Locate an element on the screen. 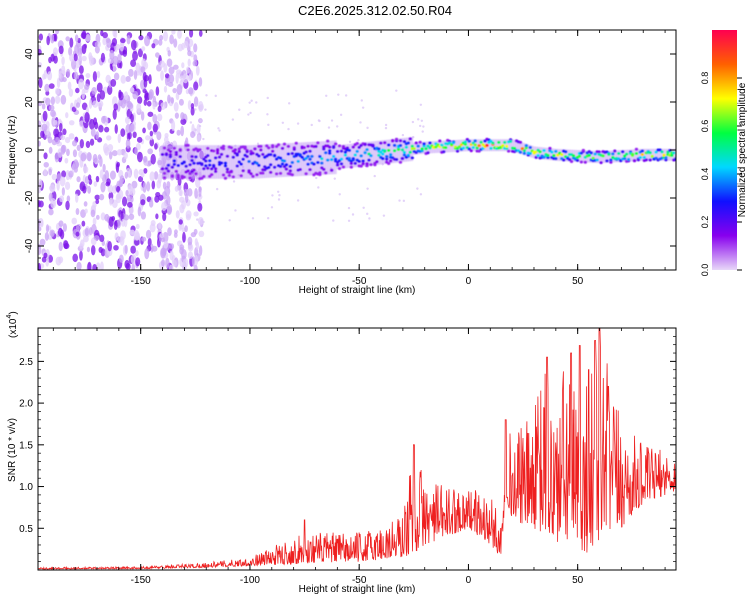 The width and height of the screenshot is (750, 600). colorbar-tick-label: 0.0 is located at coordinates (705, 270).